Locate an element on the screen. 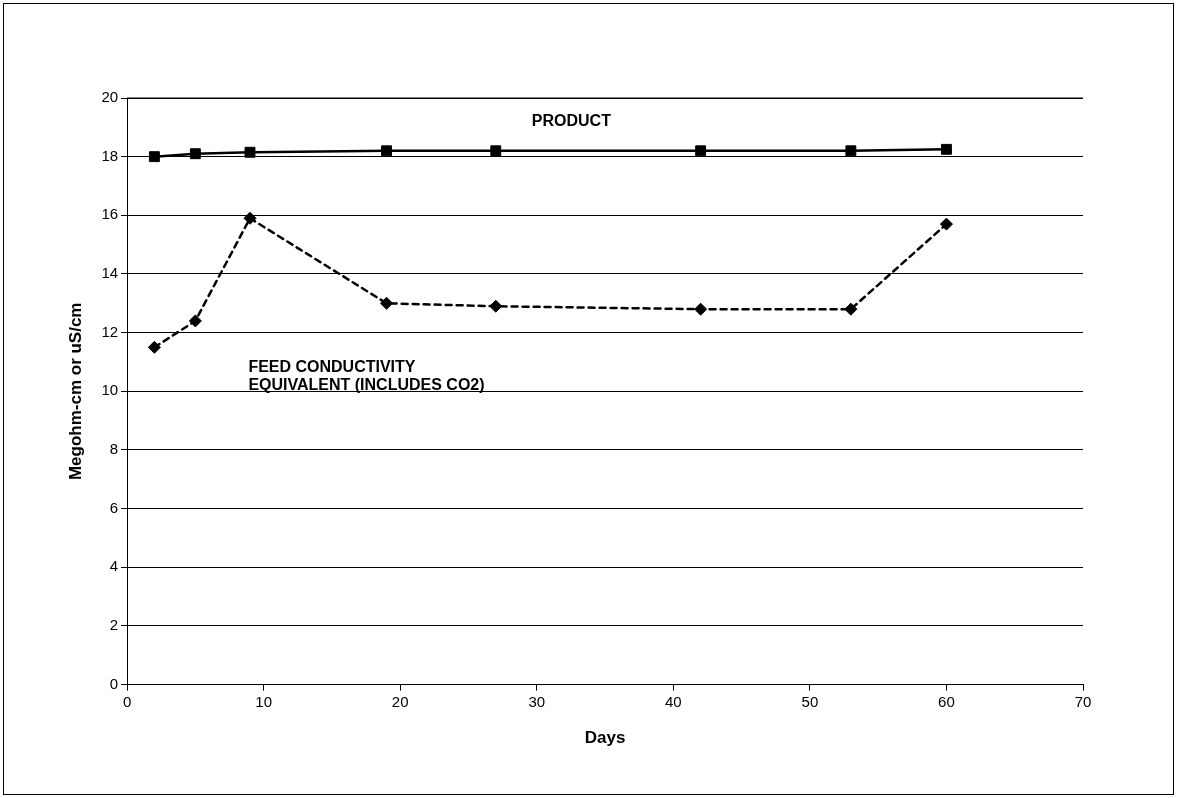  x-tick-label: 30 is located at coordinates (537, 701).